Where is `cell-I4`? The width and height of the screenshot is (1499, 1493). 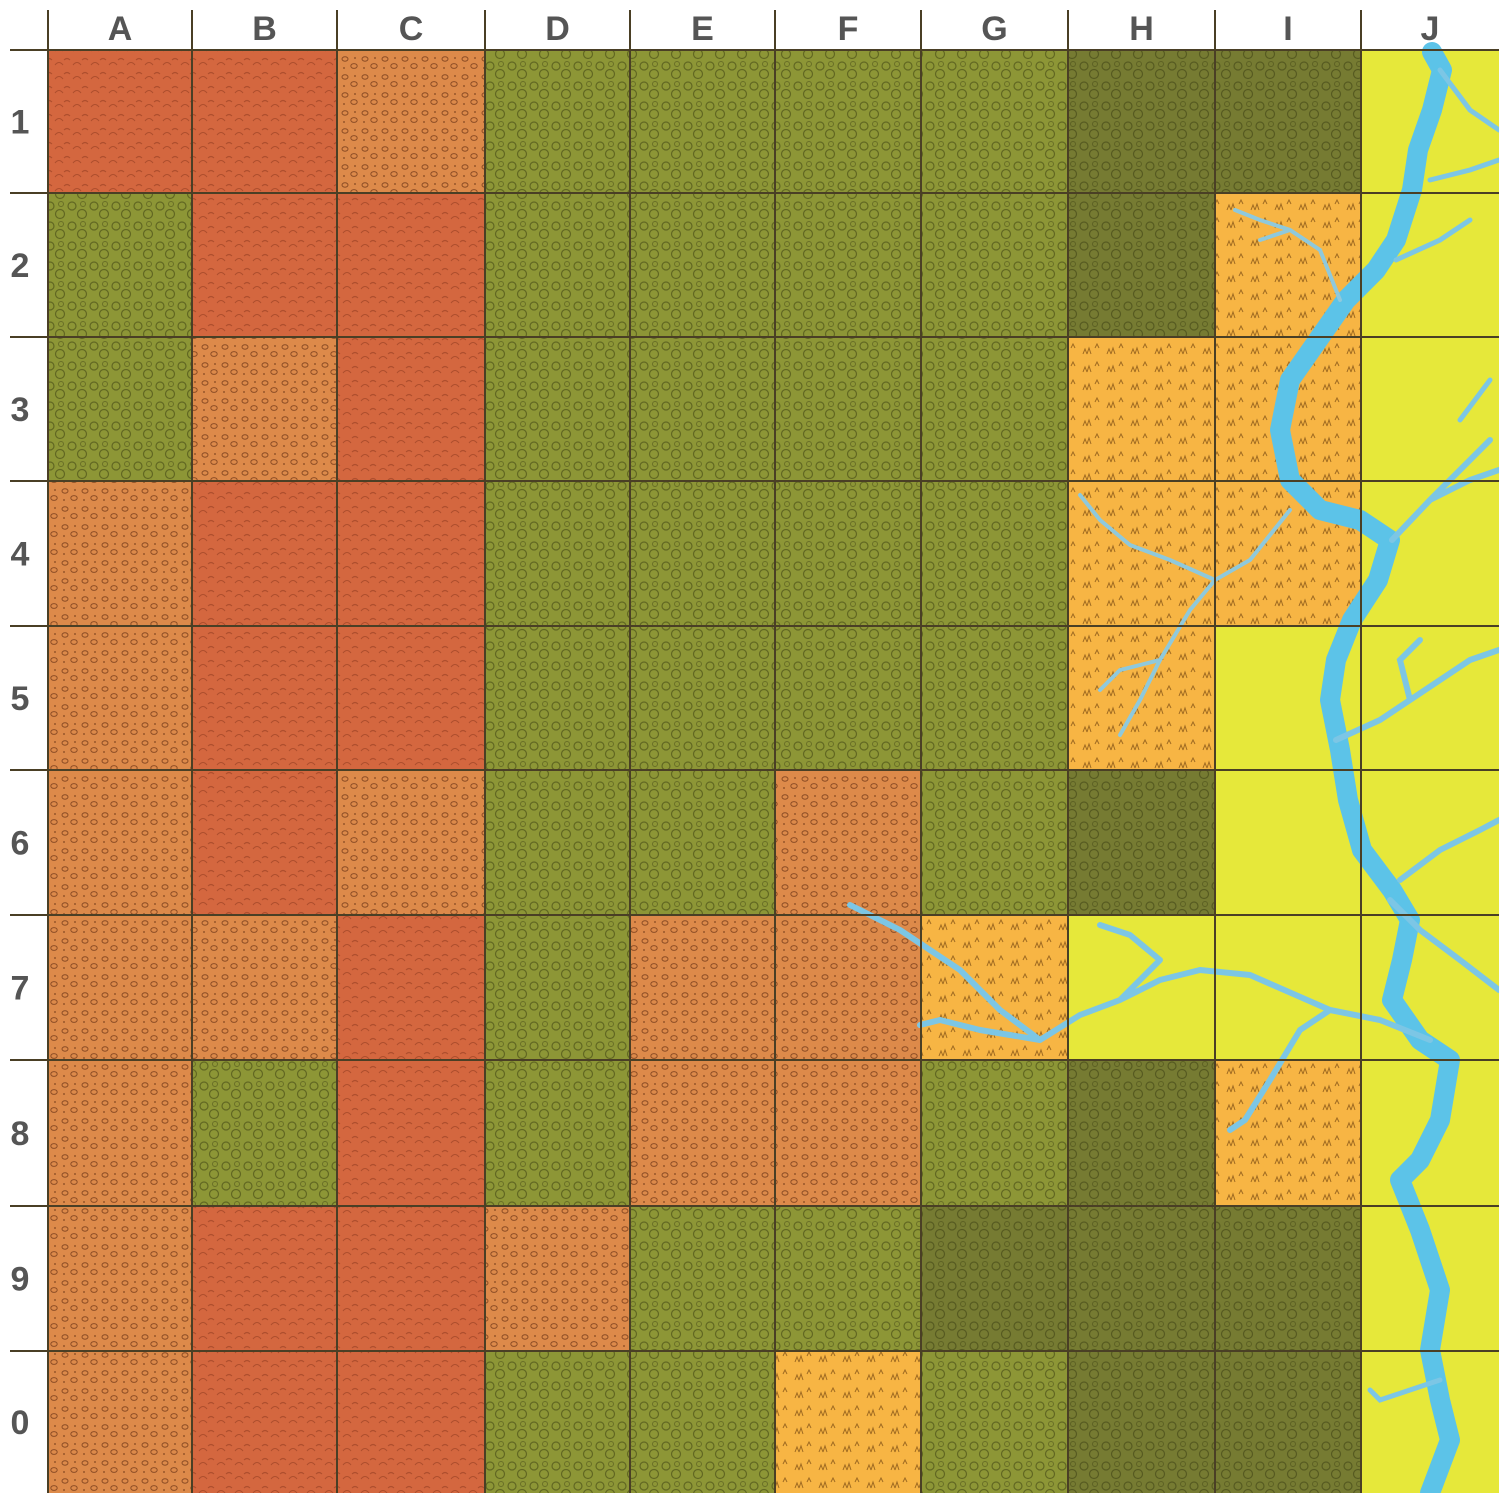 cell-I4 is located at coordinates (1288, 553).